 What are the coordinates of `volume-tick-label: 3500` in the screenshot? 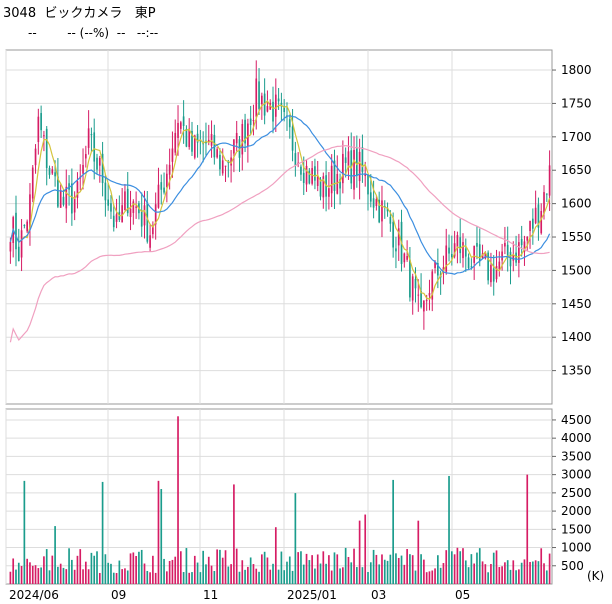 It's located at (576, 456).